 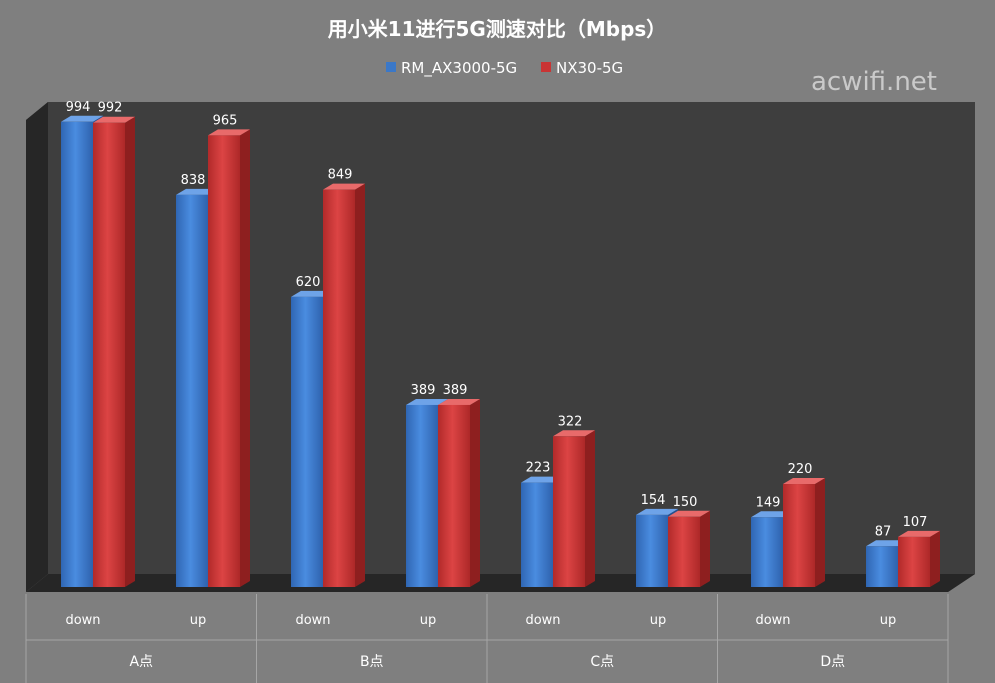 What do you see at coordinates (308, 282) in the screenshot?
I see `value-label-series-1-category-3: 620` at bounding box center [308, 282].